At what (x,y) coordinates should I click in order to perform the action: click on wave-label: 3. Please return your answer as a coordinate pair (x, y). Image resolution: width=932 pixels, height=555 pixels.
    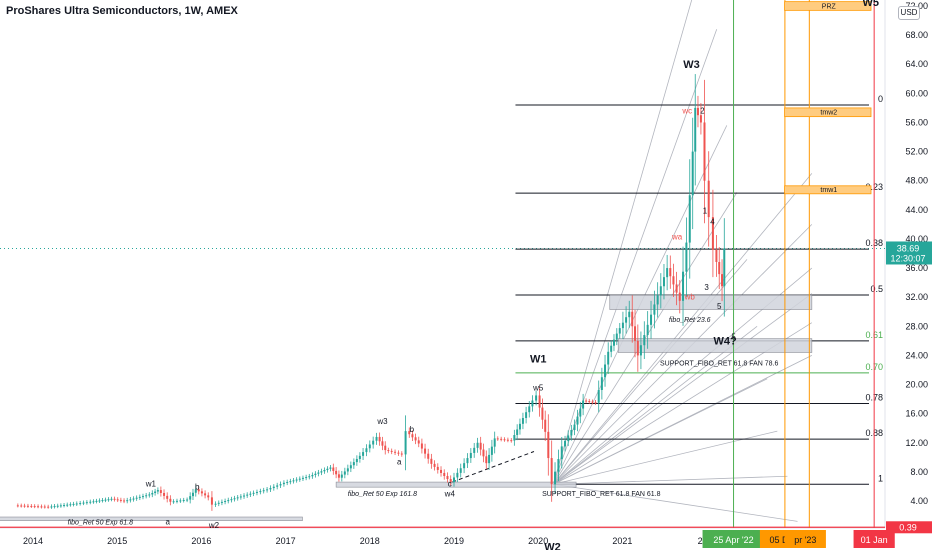
    Looking at the image, I should click on (706, 287).